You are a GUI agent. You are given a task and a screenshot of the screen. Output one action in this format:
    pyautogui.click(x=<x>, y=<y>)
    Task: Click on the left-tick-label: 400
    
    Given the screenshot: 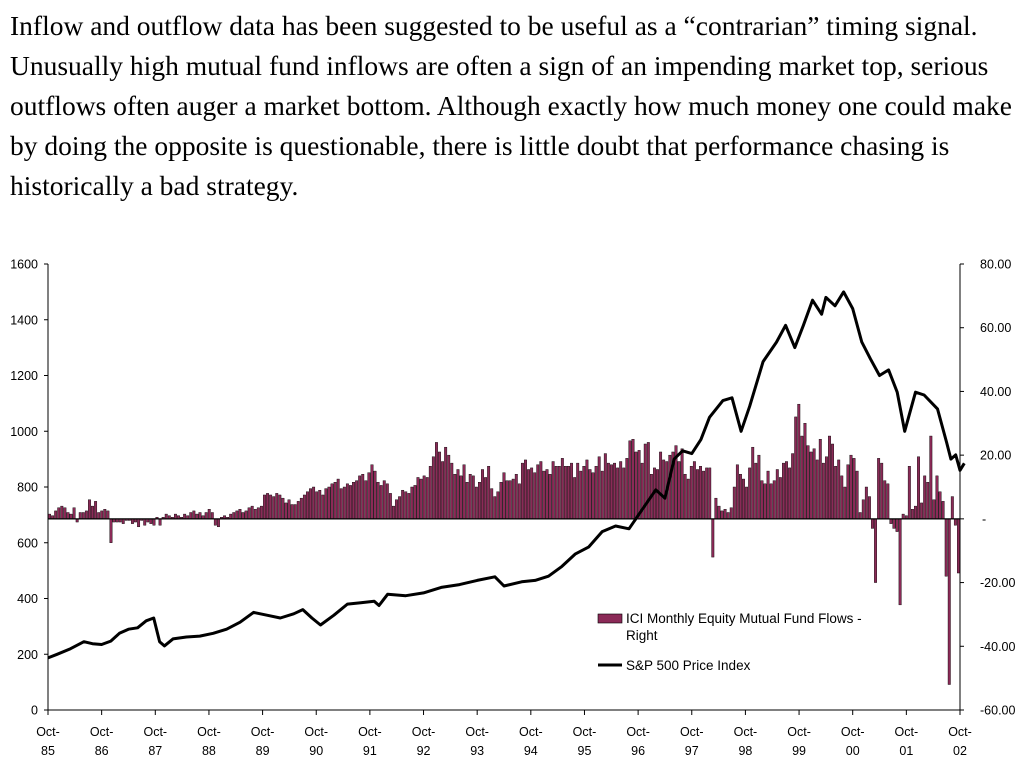 What is the action you would take?
    pyautogui.click(x=27, y=599)
    